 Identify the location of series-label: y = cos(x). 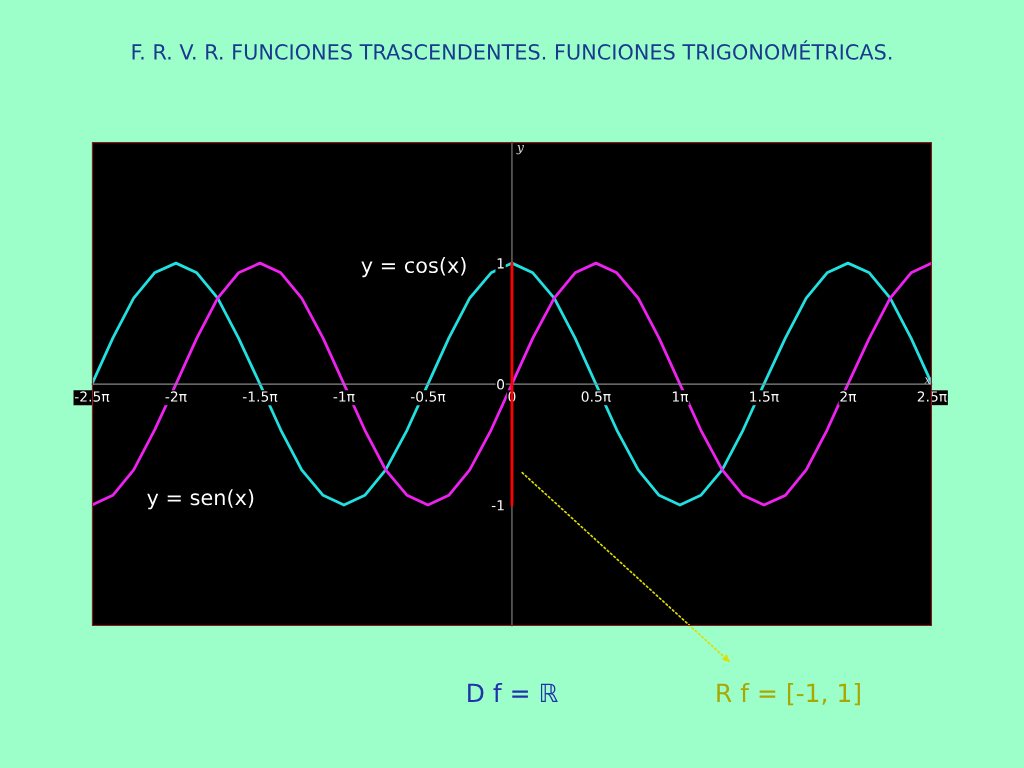
(413, 267).